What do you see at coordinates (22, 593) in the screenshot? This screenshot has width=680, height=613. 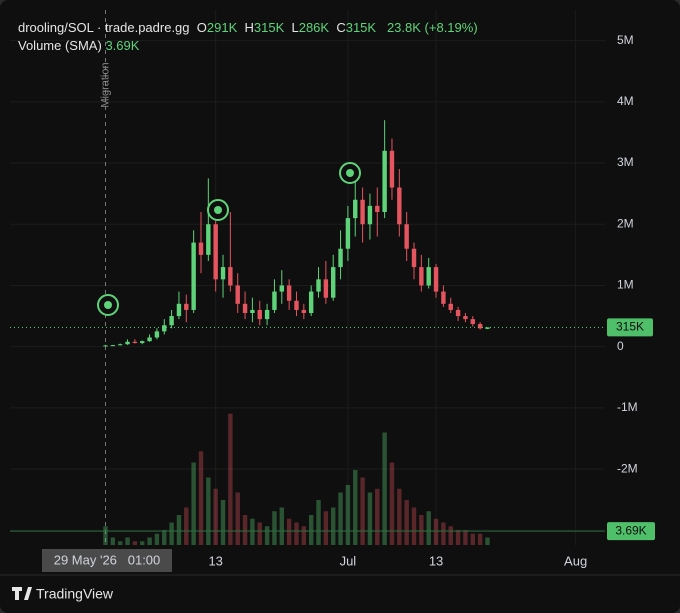 I see `brand-logo` at bounding box center [22, 593].